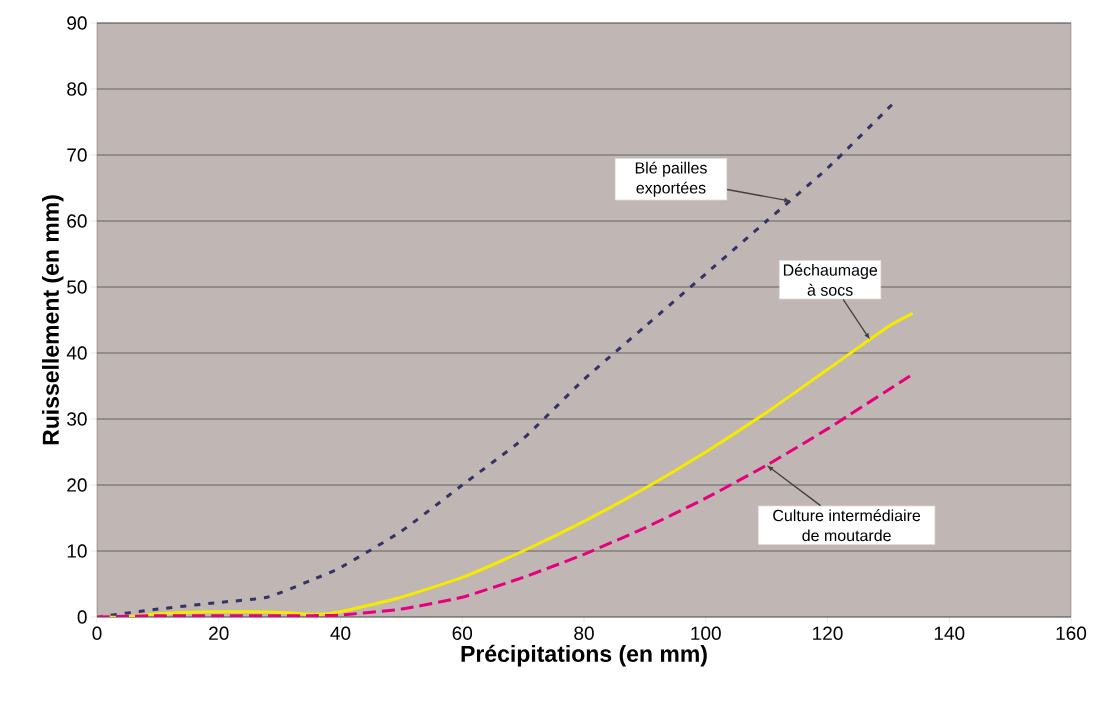 The image size is (1095, 713). What do you see at coordinates (77, 419) in the screenshot?
I see `y-tick-label: 30` at bounding box center [77, 419].